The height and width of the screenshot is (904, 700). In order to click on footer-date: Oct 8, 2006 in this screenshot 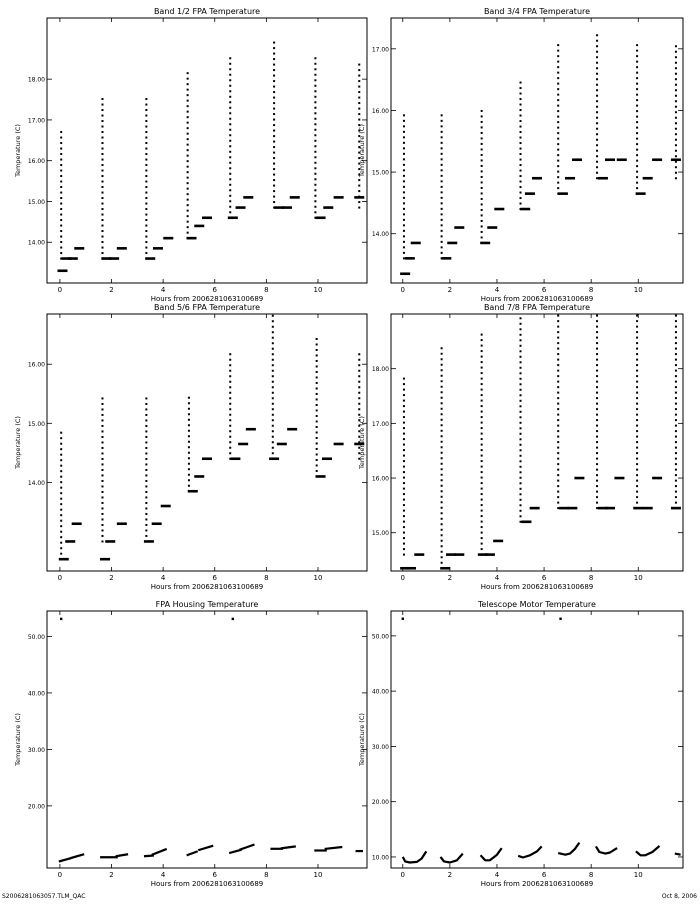, I will do `click(679, 896)`.